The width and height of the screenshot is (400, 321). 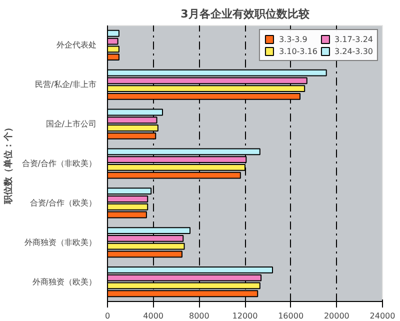 What do you see at coordinates (59, 163) in the screenshot?
I see `y-tick-label: 合资/合作（非欧美）` at bounding box center [59, 163].